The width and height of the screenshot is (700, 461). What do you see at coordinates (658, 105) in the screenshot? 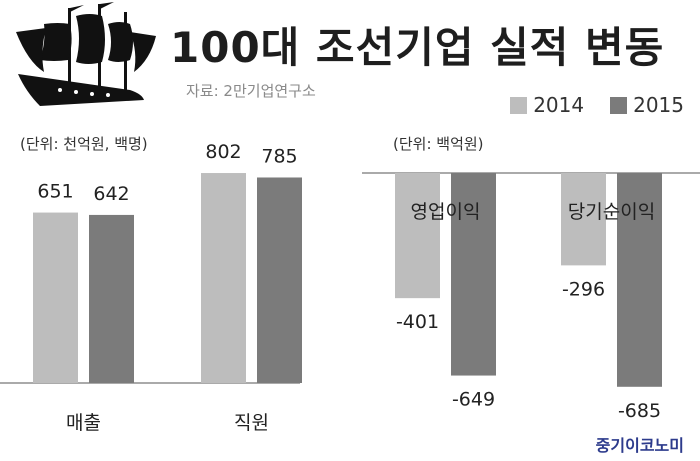
I see `legend-label-2015: 2015` at bounding box center [658, 105].